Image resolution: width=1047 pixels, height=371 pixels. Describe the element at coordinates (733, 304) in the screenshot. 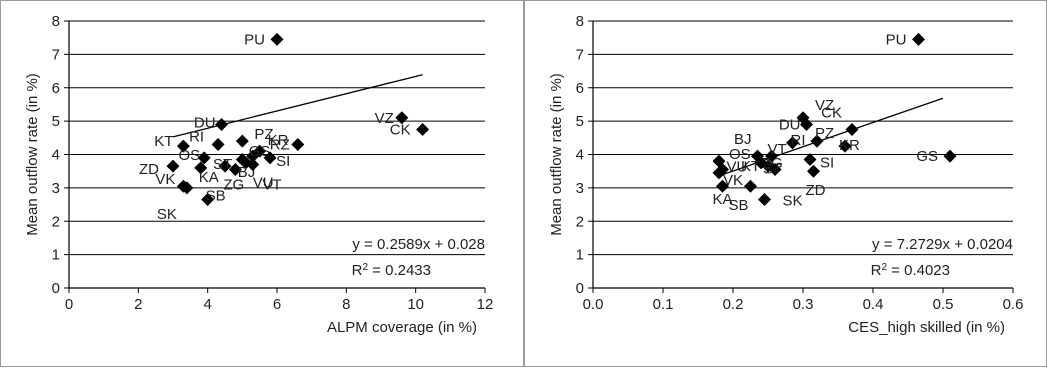

I see `x-tick-label: 0.2` at that location.